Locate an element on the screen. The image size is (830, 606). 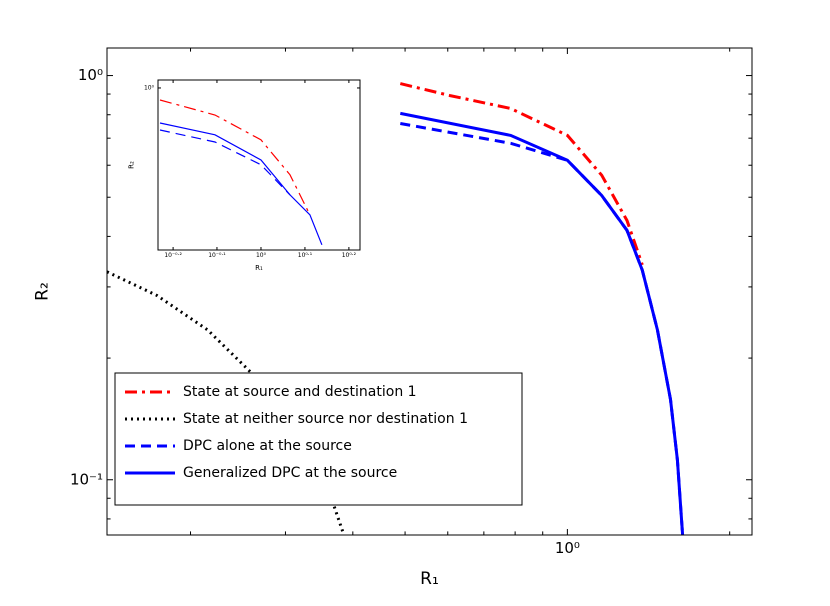
legend-label: DPC alone at the source is located at coordinates (267, 446).